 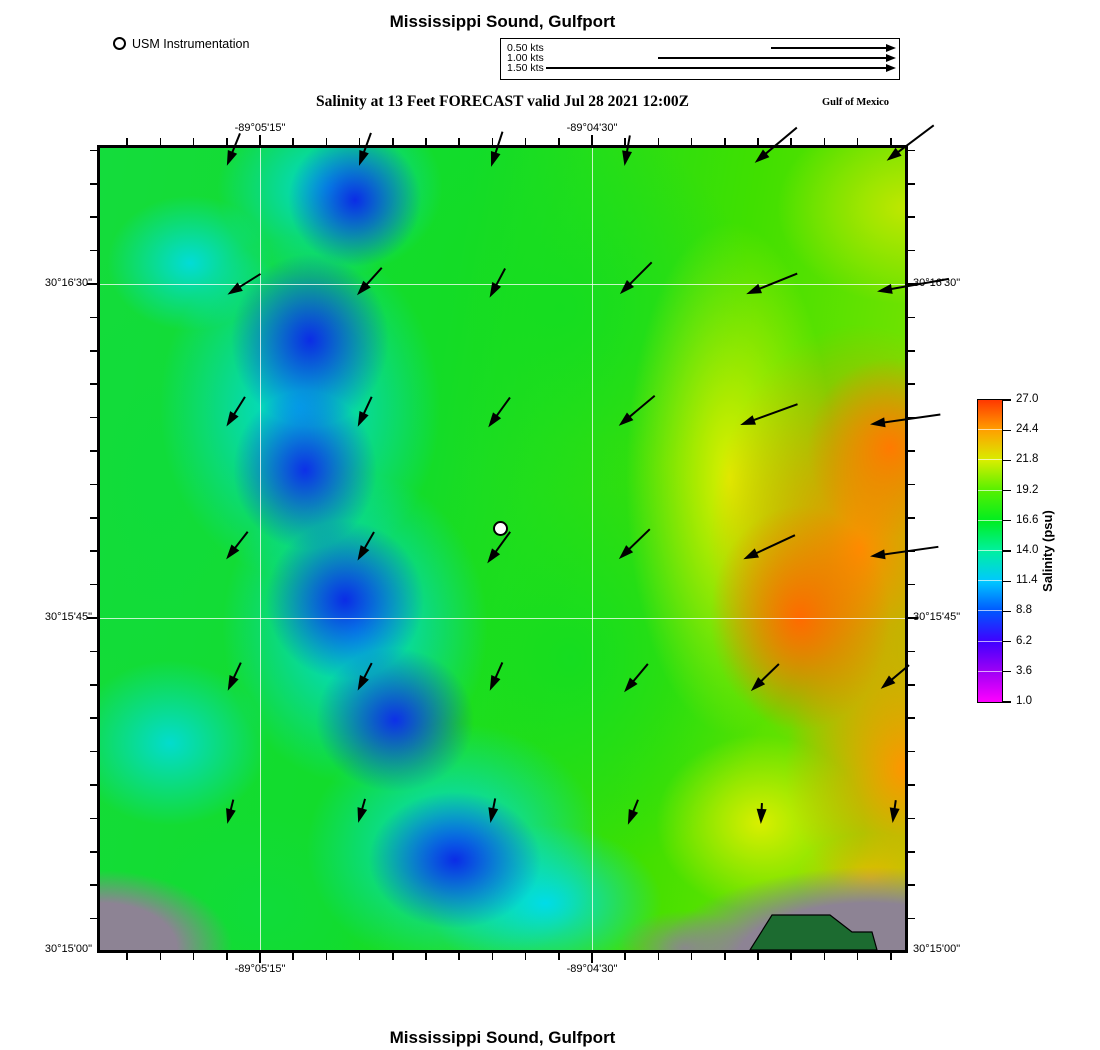 I want to click on colorbar-tick-label: 19.2, so click(x=1027, y=489).